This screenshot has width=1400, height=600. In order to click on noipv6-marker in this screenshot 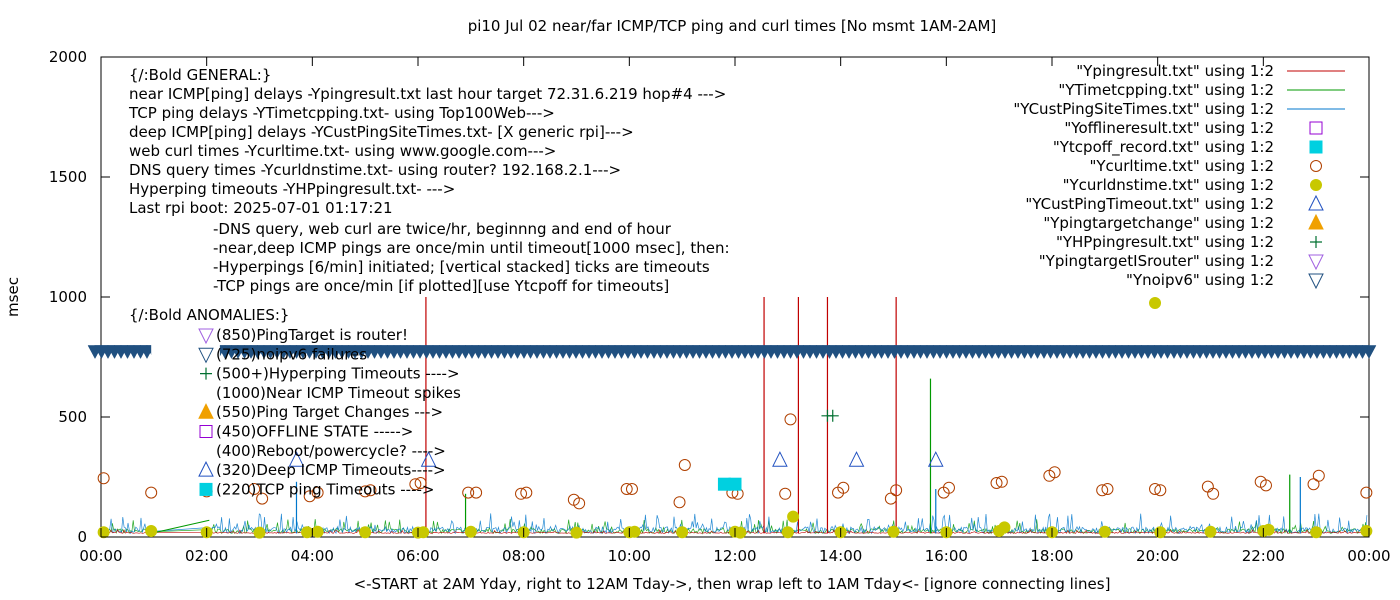, I will do `click(1369, 352)`.